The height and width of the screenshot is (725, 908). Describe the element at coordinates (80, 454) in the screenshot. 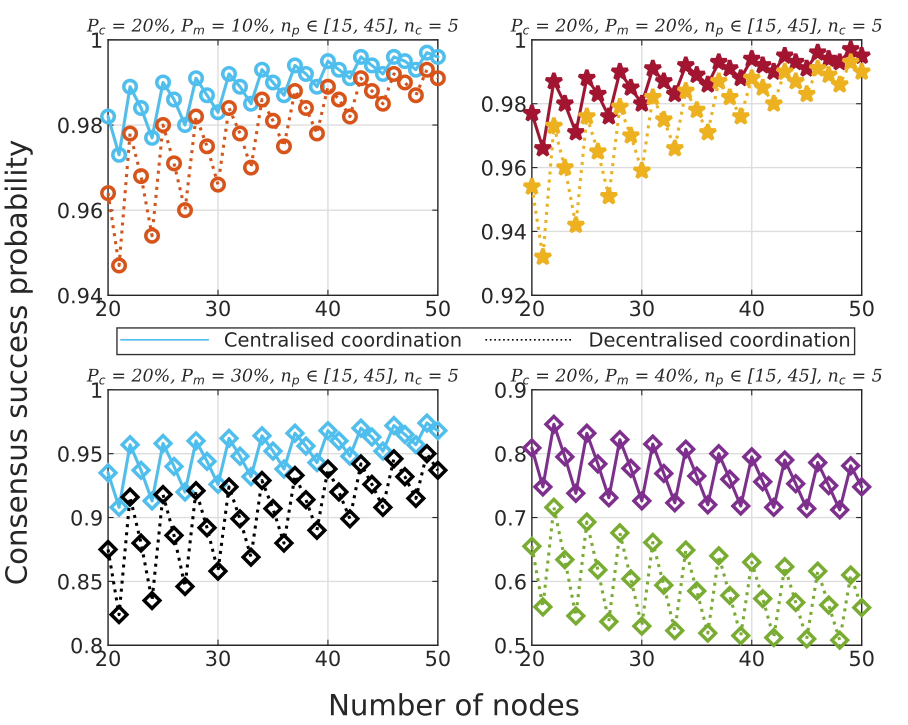

I see `y-tick-label: 0.95` at that location.